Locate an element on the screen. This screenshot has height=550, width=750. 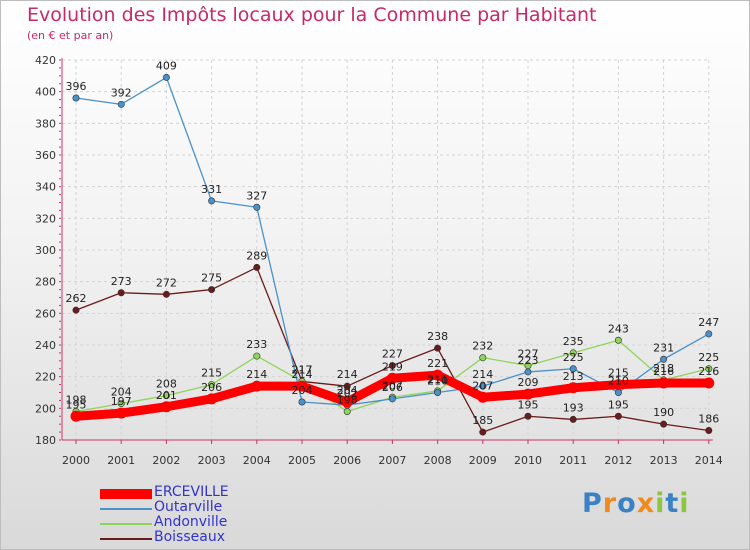
value-label-erceville: 195 is located at coordinates (76, 404).